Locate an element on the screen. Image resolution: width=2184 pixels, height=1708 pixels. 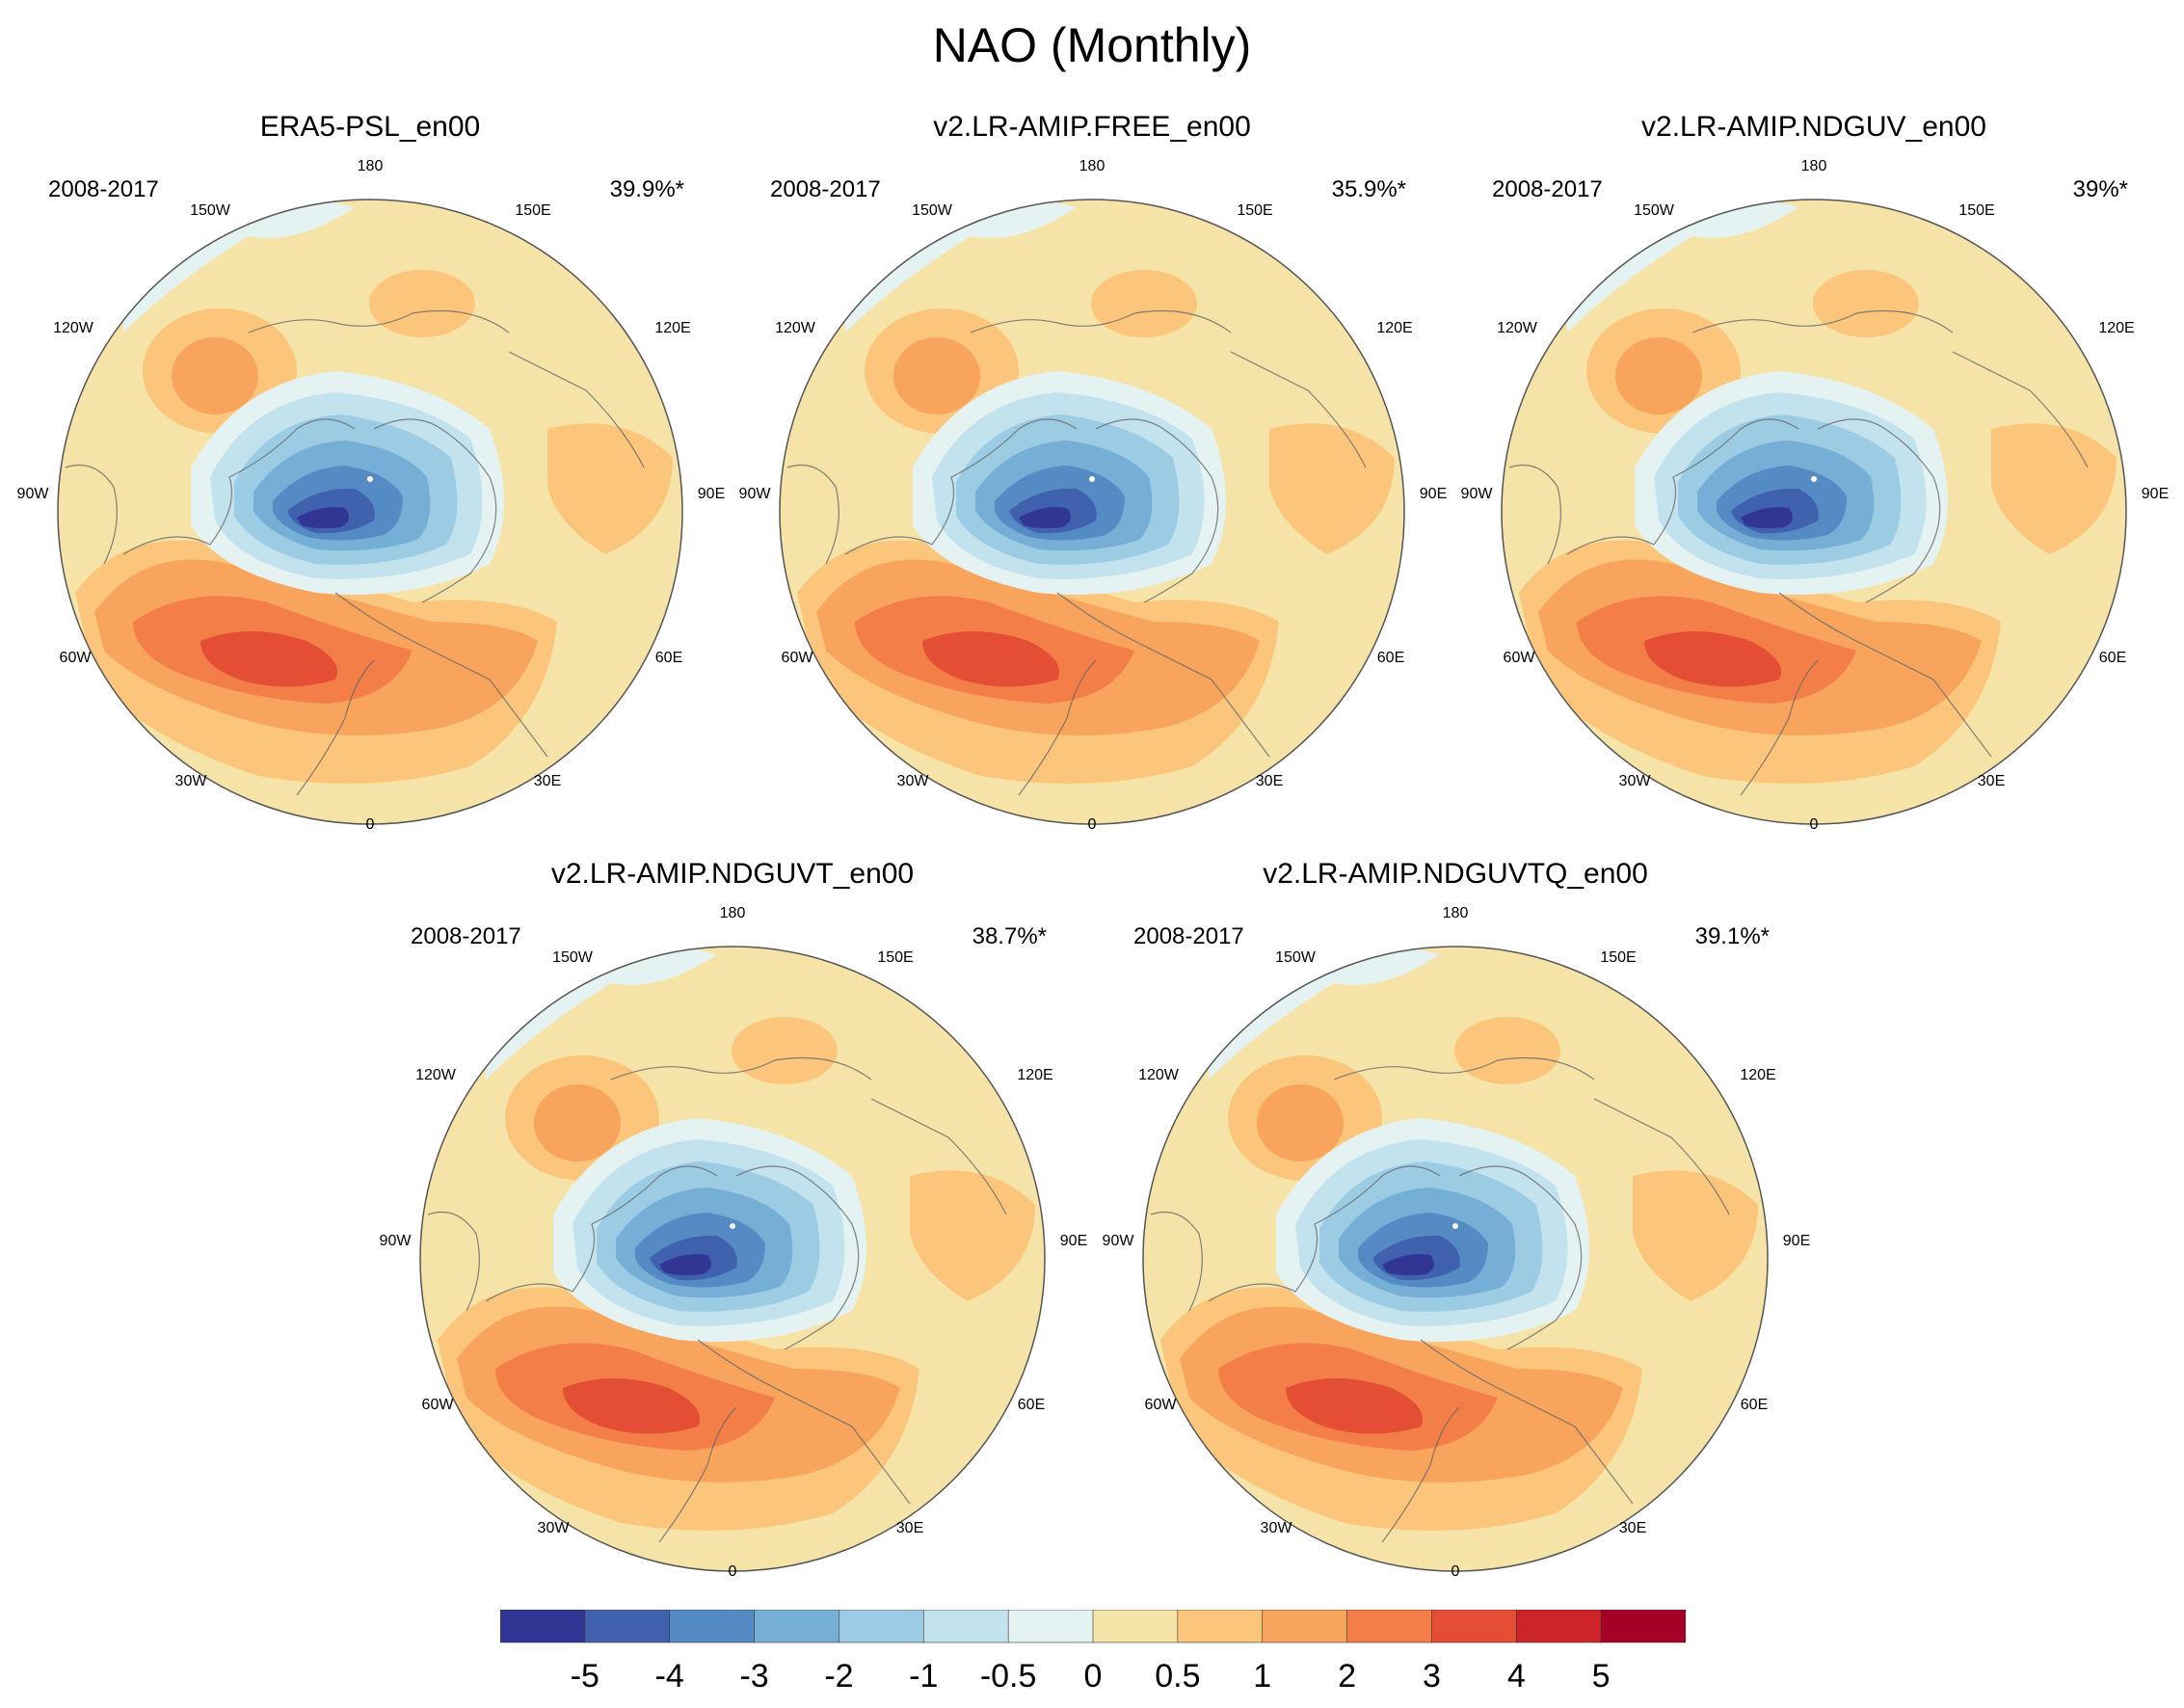
colorbar-tick-label: -4 is located at coordinates (669, 1676).